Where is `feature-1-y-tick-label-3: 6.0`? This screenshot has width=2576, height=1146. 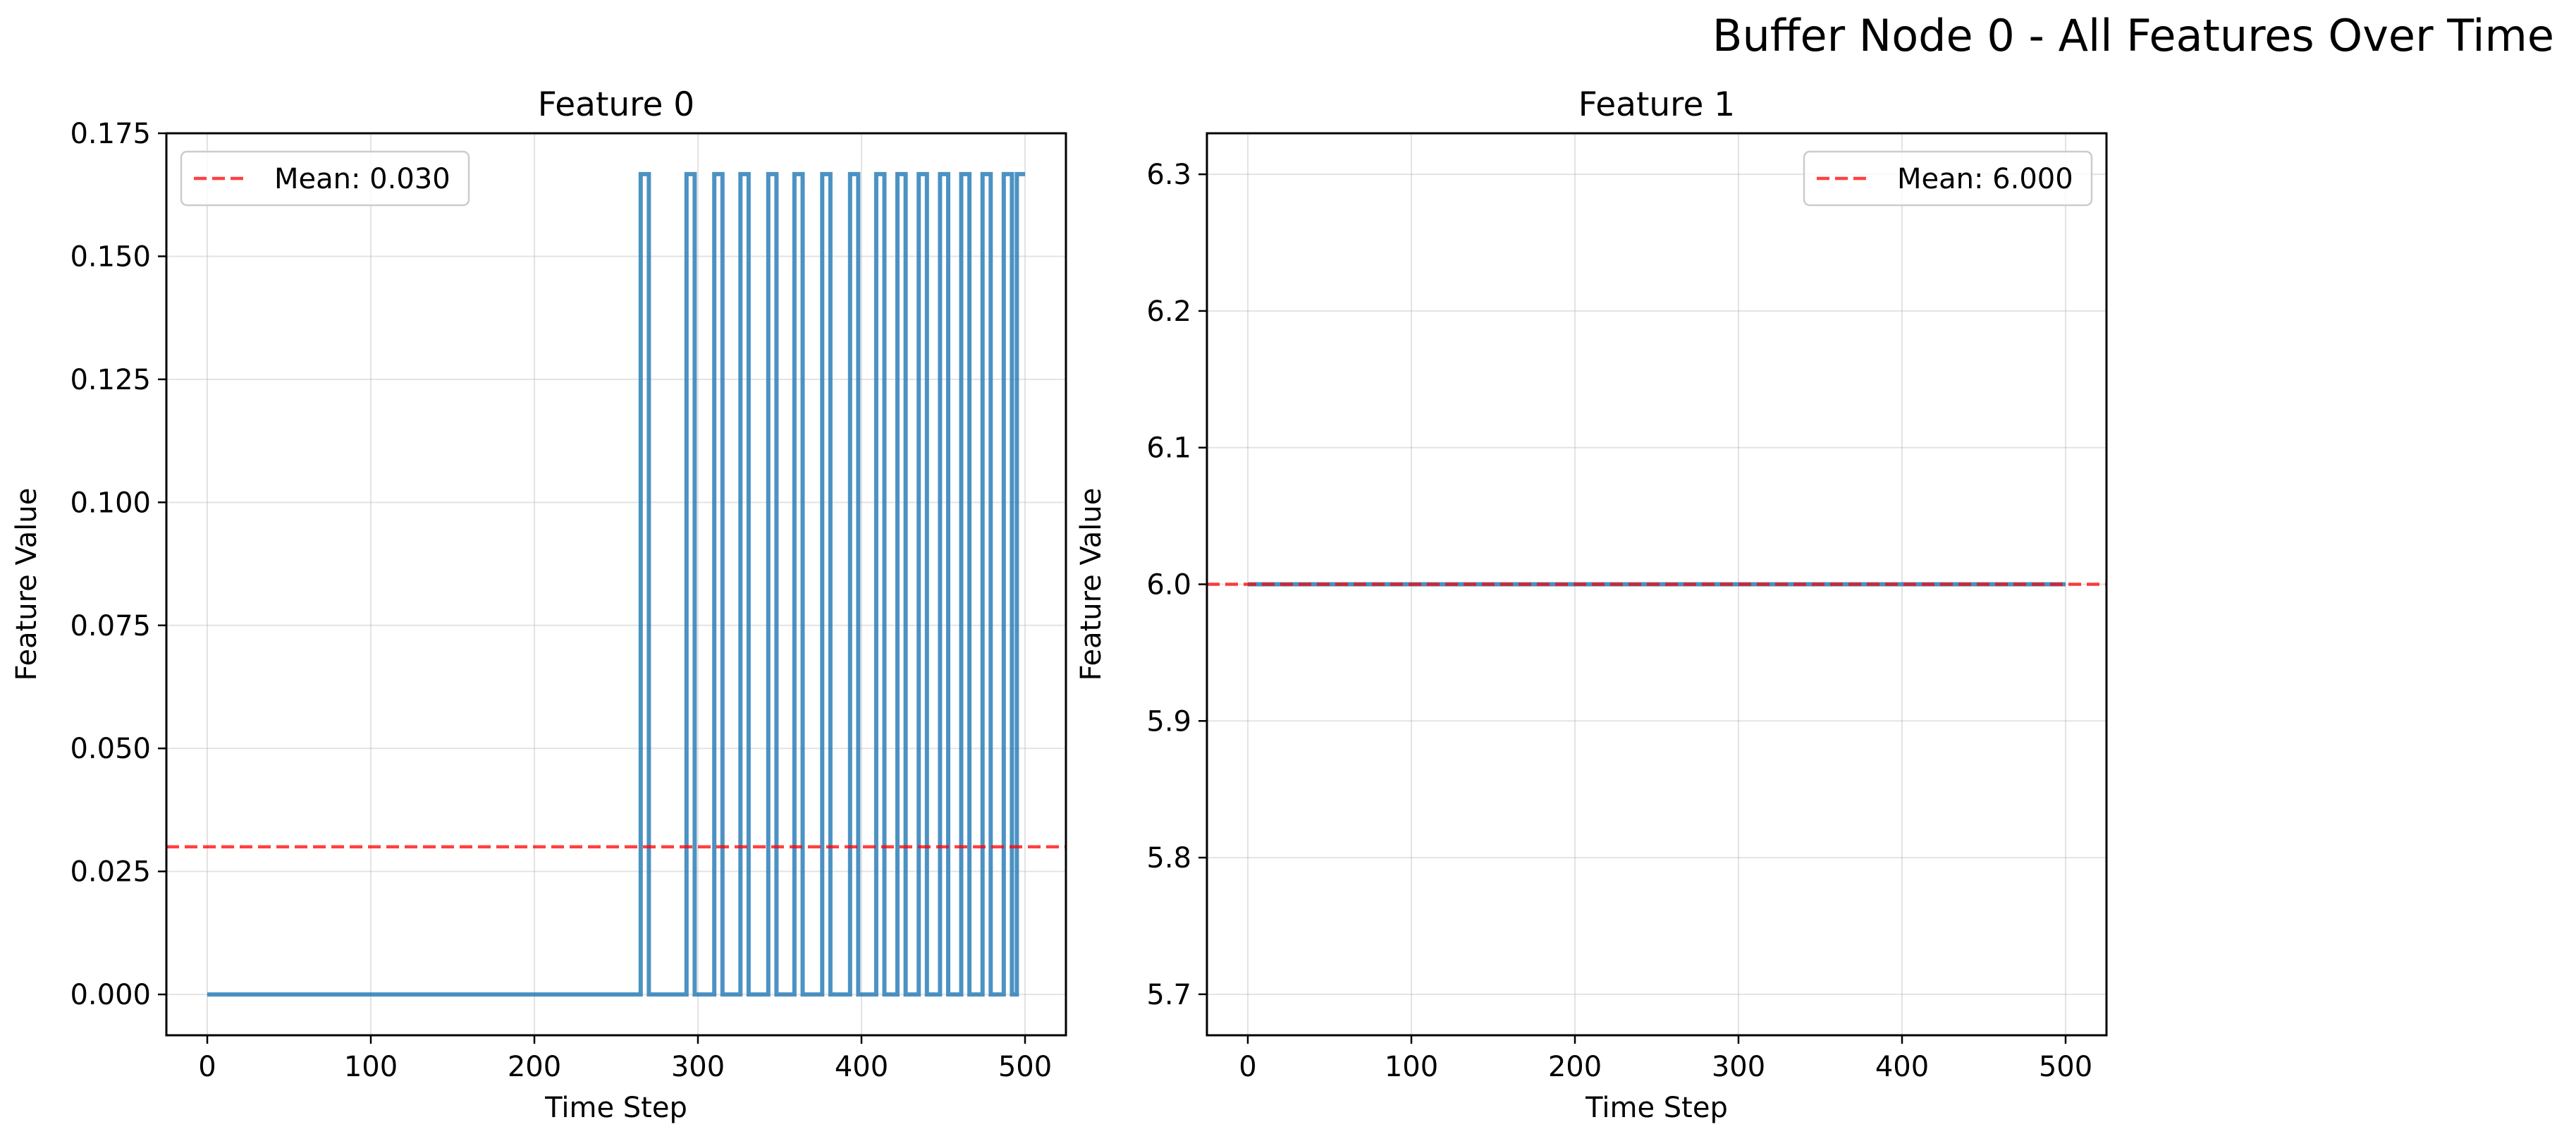 feature-1-y-tick-label-3: 6.0 is located at coordinates (1168, 585).